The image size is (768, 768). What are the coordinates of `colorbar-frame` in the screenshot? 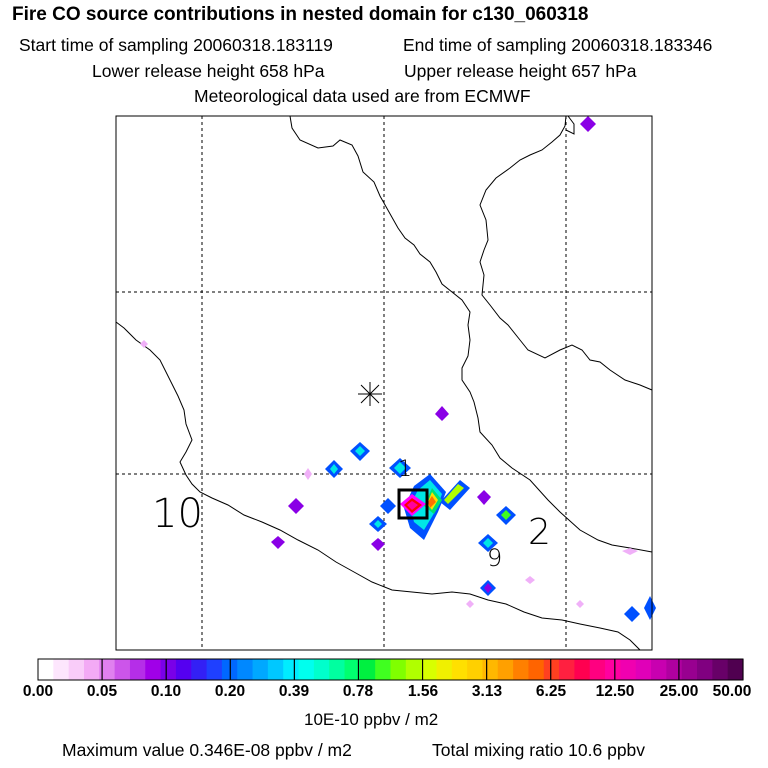 It's located at (390, 669).